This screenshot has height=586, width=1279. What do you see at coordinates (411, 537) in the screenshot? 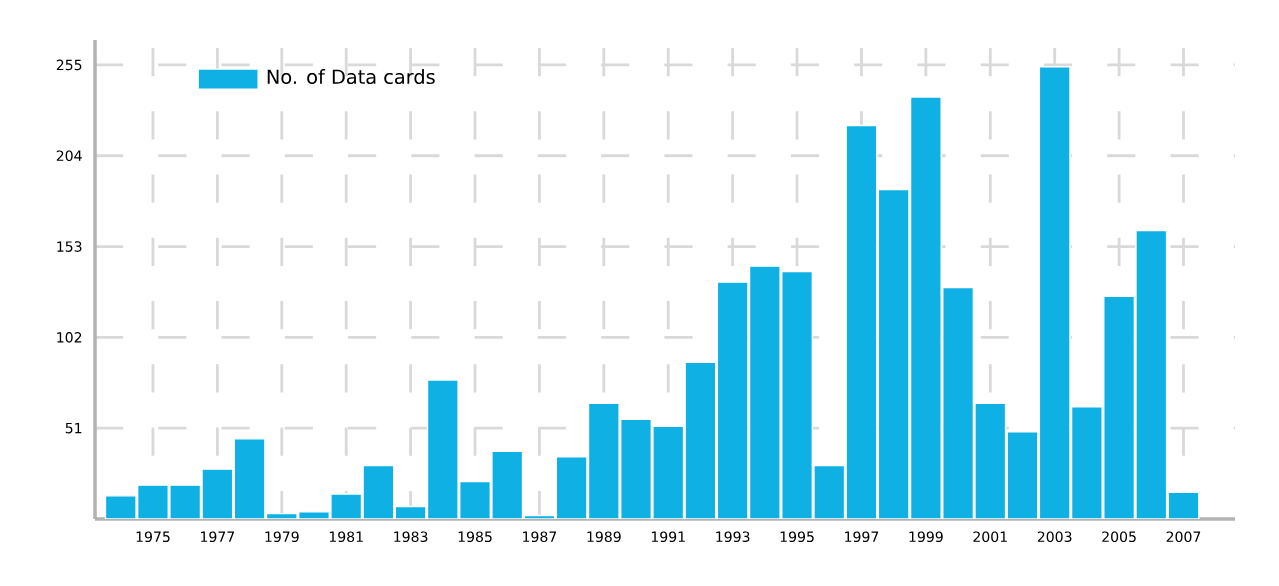
I see `x-tick-label: 1983` at bounding box center [411, 537].